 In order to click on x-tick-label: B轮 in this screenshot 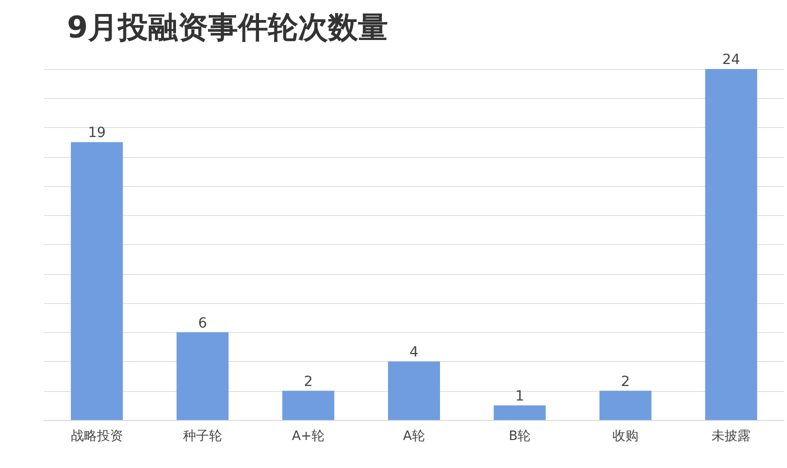, I will do `click(519, 436)`.